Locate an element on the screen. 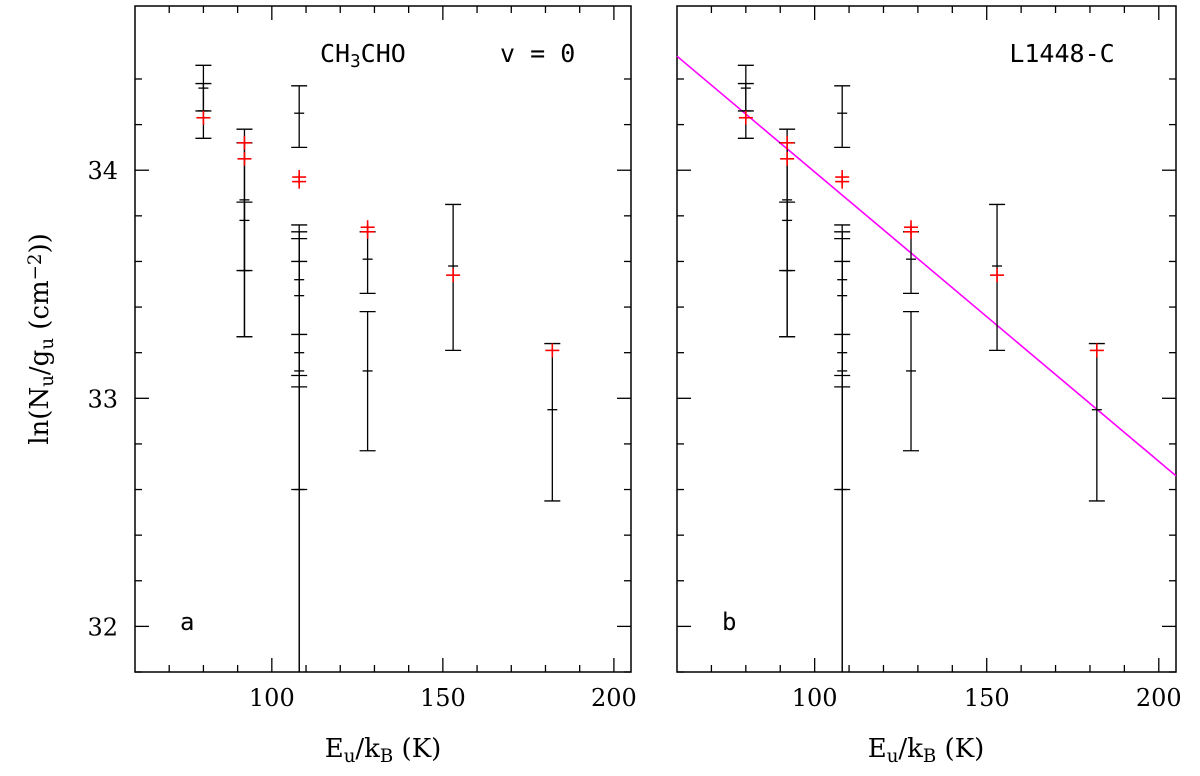  panel-b-model-series is located at coordinates (921, 234).